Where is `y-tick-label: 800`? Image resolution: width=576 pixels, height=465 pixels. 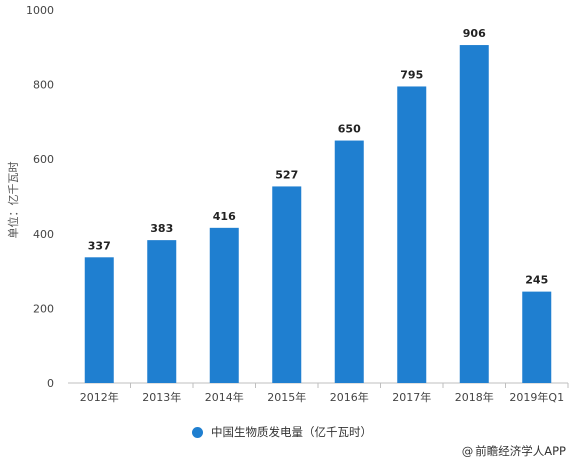 y-tick-label: 800 is located at coordinates (43, 85).